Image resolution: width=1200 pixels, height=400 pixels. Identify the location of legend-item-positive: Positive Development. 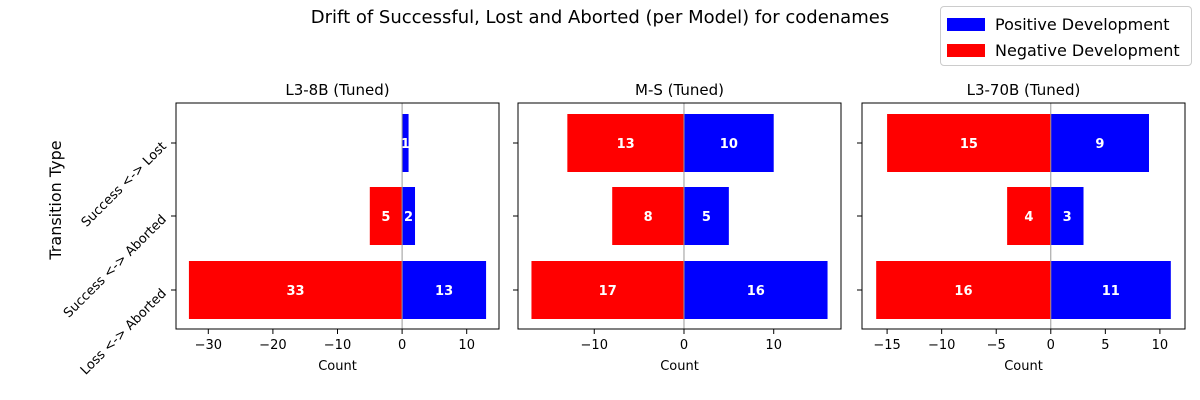
(1058, 24).